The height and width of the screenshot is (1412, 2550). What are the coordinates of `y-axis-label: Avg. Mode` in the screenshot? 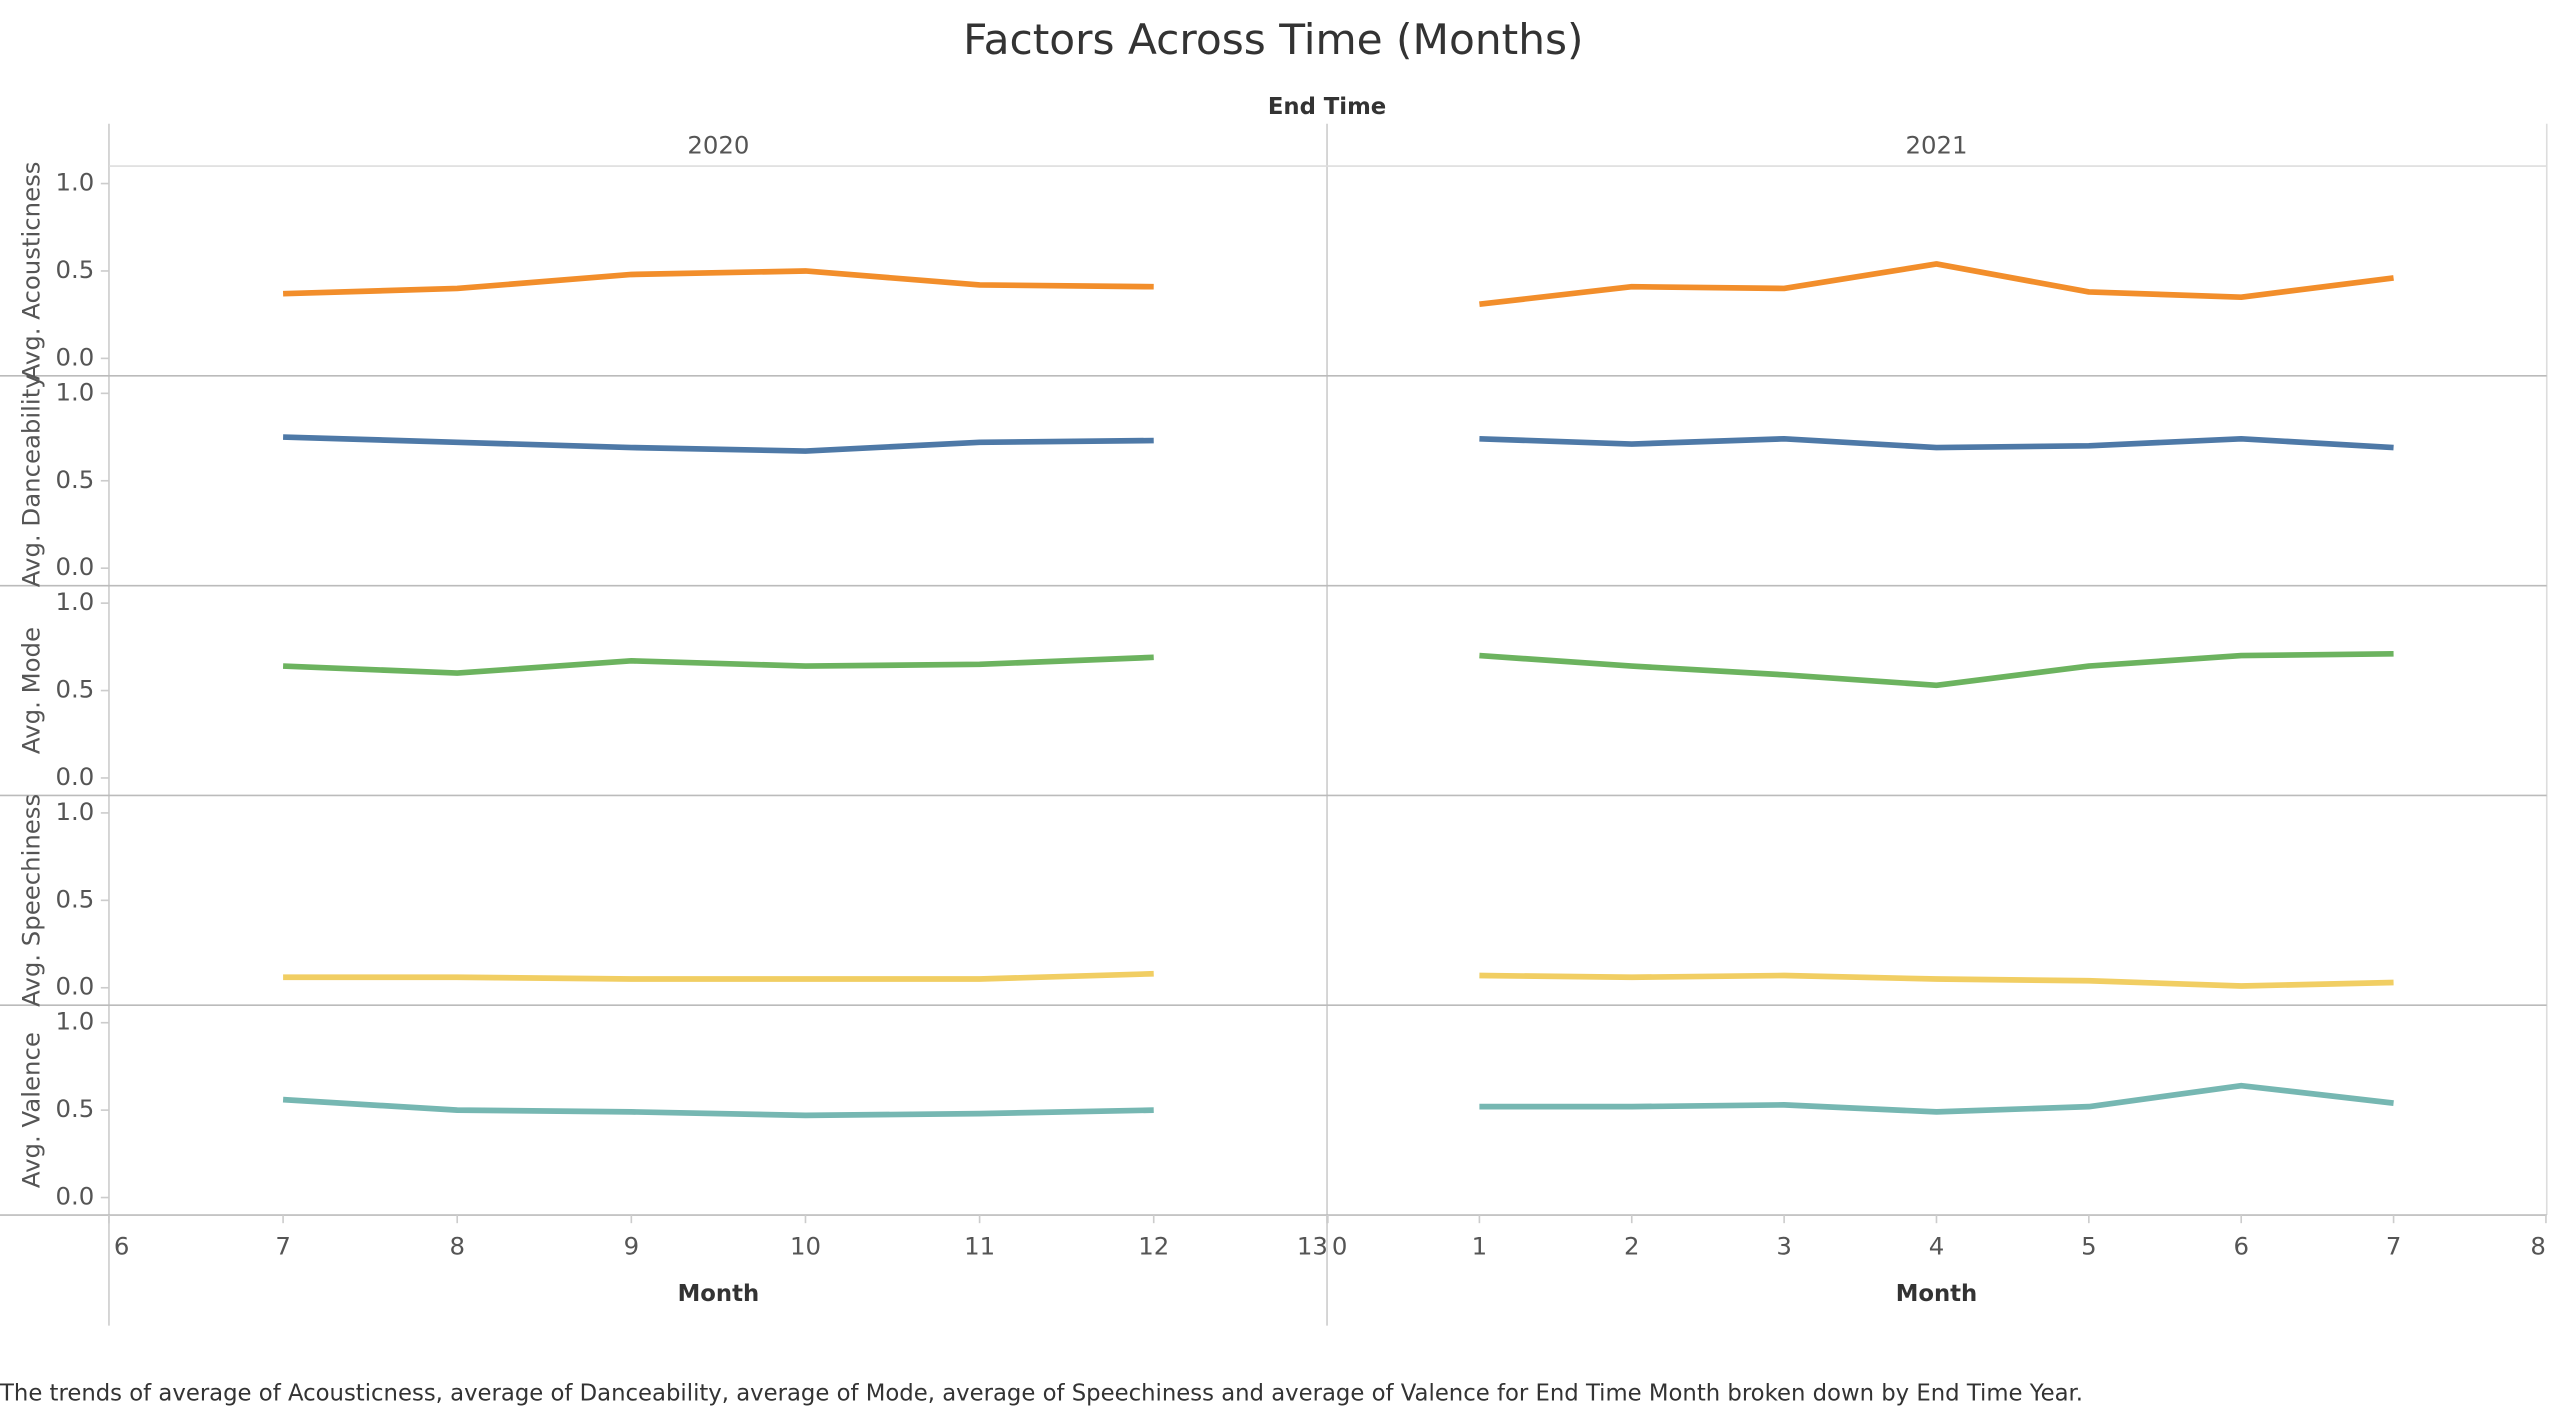 It's located at (31, 690).